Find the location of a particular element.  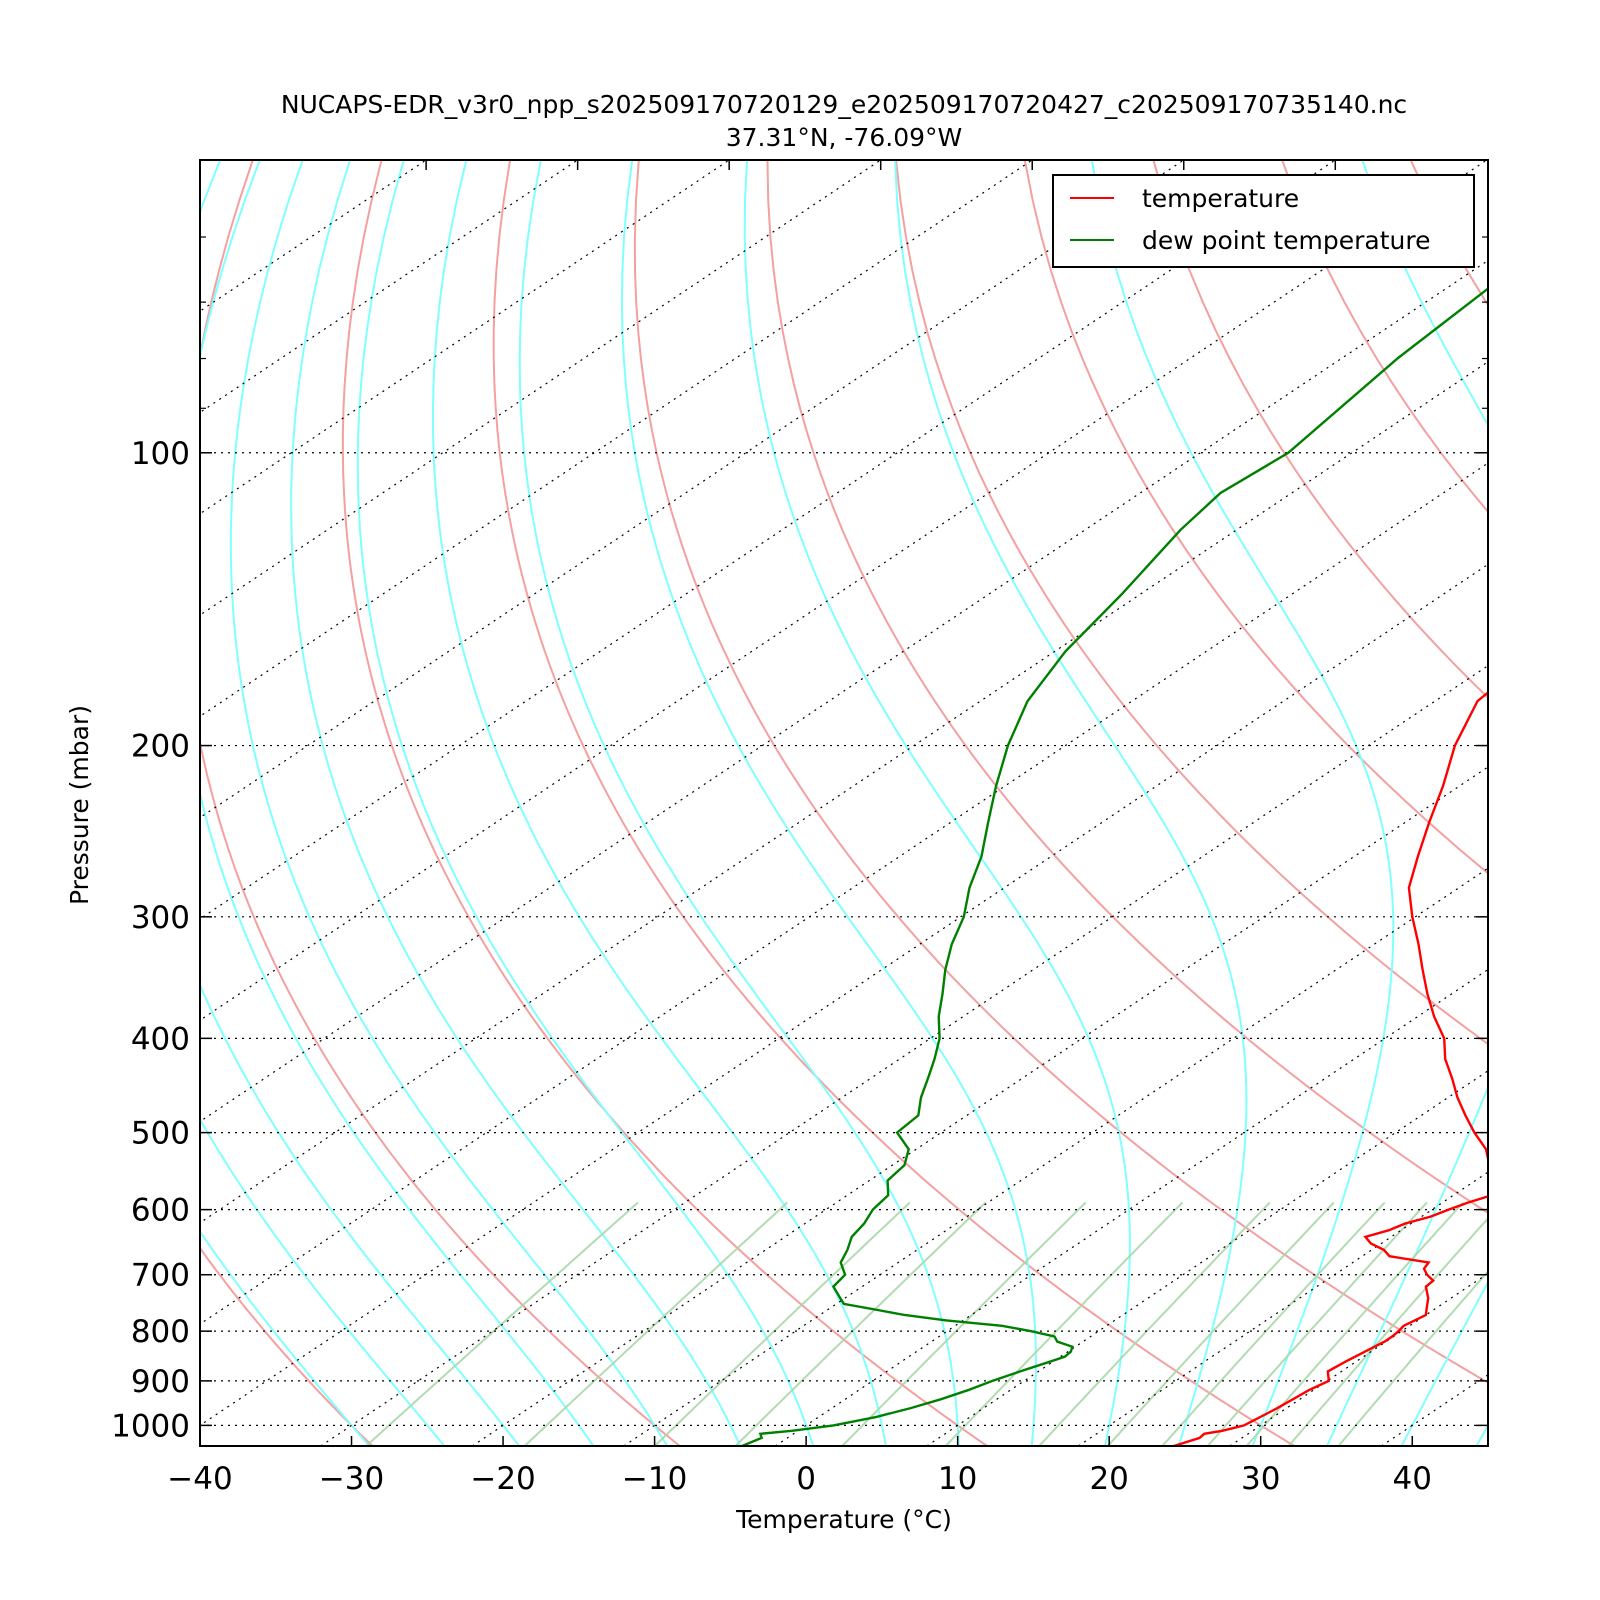

x-tick-label: −30 is located at coordinates (351, 1479).